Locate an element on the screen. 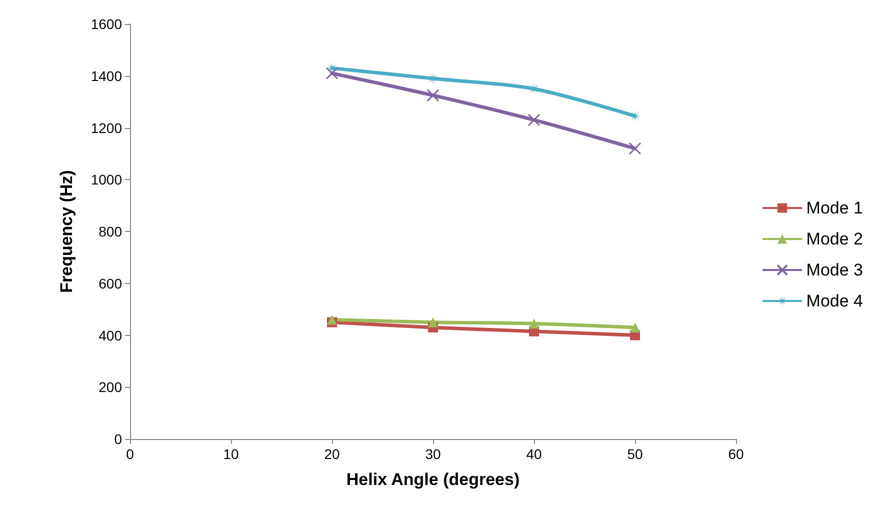  x-tick-label: 0 is located at coordinates (130, 454).